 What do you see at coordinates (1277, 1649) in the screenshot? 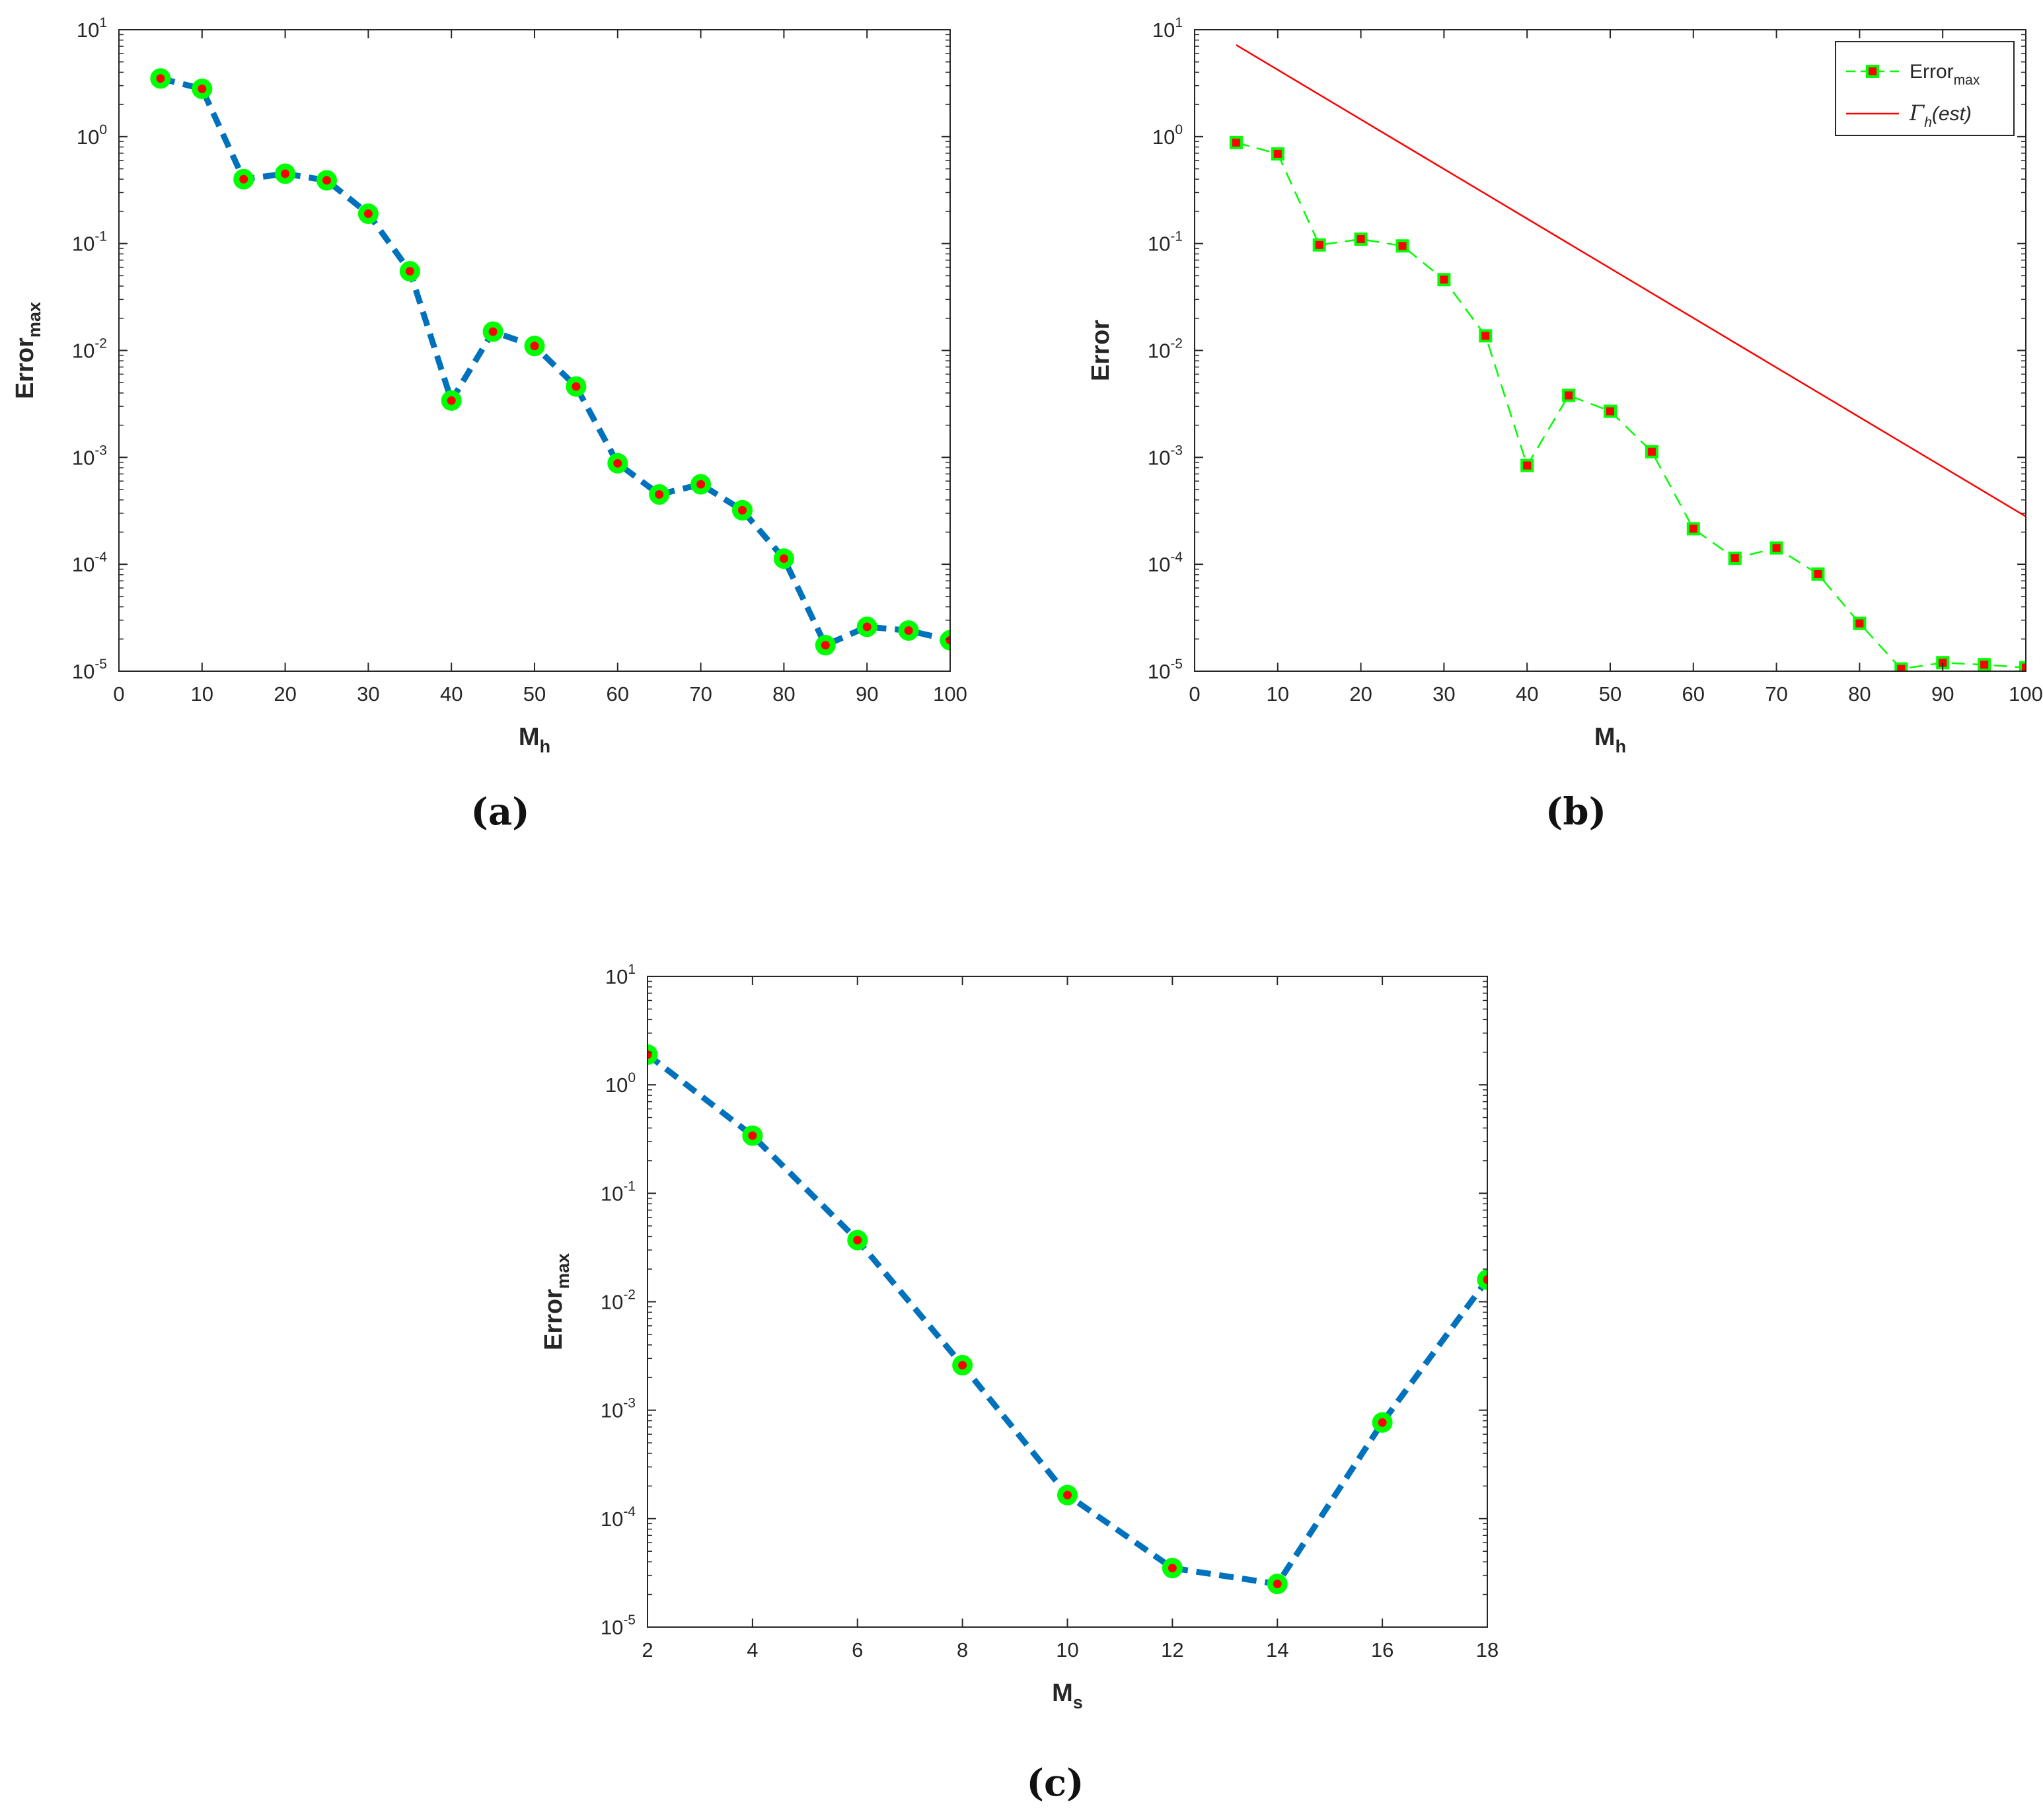
I see `x-tick-label: 14` at bounding box center [1277, 1649].